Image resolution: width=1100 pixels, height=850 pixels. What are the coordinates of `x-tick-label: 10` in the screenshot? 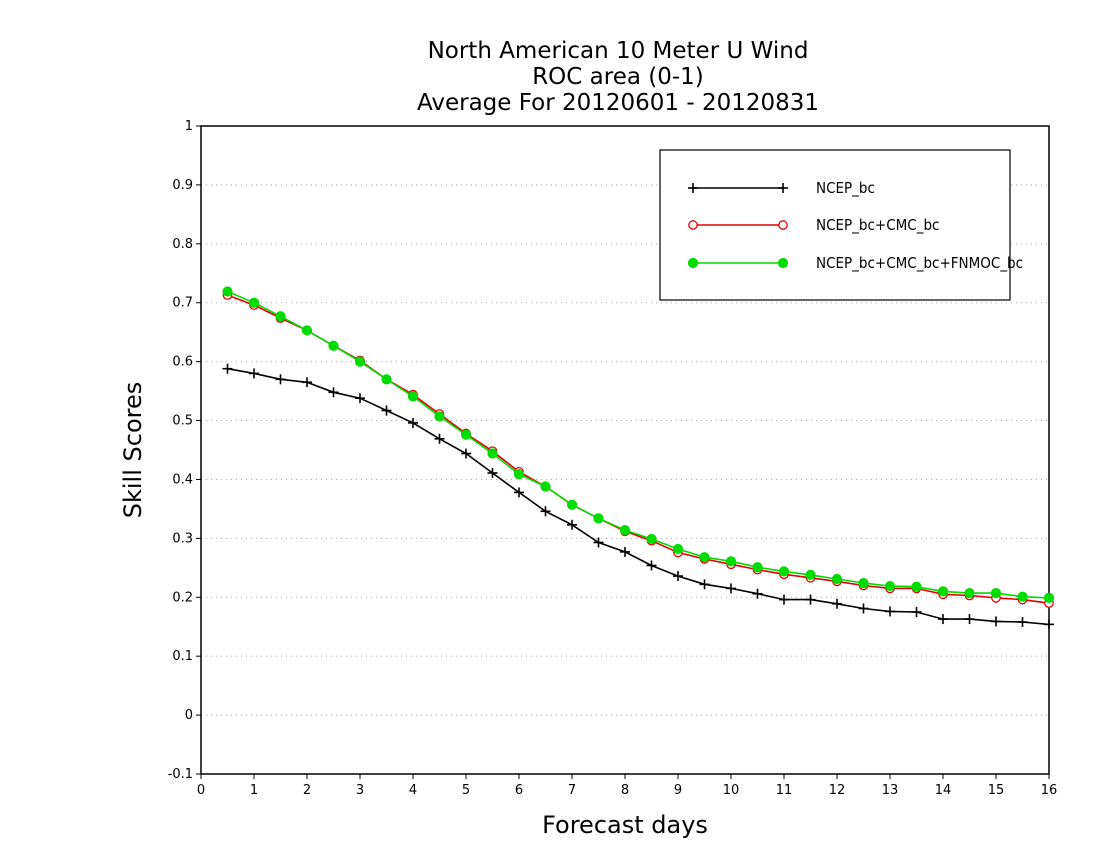 It's located at (731, 790).